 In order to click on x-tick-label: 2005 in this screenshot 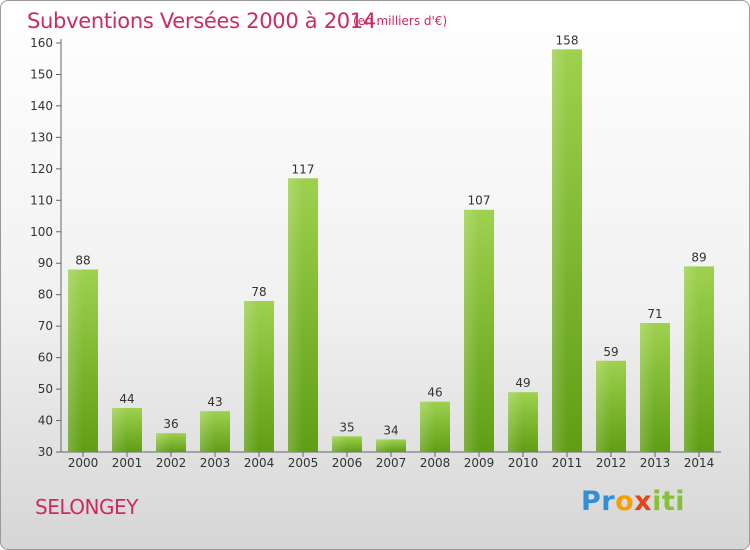, I will do `click(303, 463)`.